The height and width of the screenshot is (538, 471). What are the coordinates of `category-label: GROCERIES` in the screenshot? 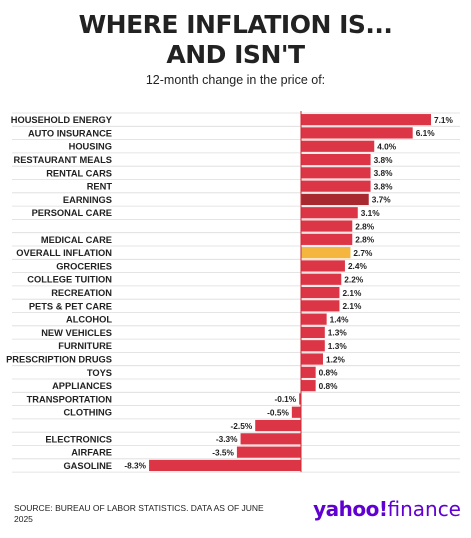 It's located at (84, 266).